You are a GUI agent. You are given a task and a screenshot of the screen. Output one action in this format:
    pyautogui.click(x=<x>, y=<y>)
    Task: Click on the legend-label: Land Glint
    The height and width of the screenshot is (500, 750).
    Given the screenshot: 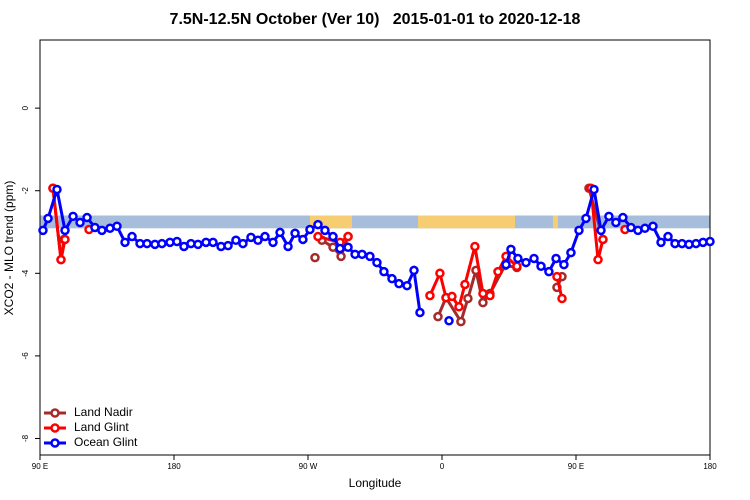 What is the action you would take?
    pyautogui.click(x=101, y=427)
    